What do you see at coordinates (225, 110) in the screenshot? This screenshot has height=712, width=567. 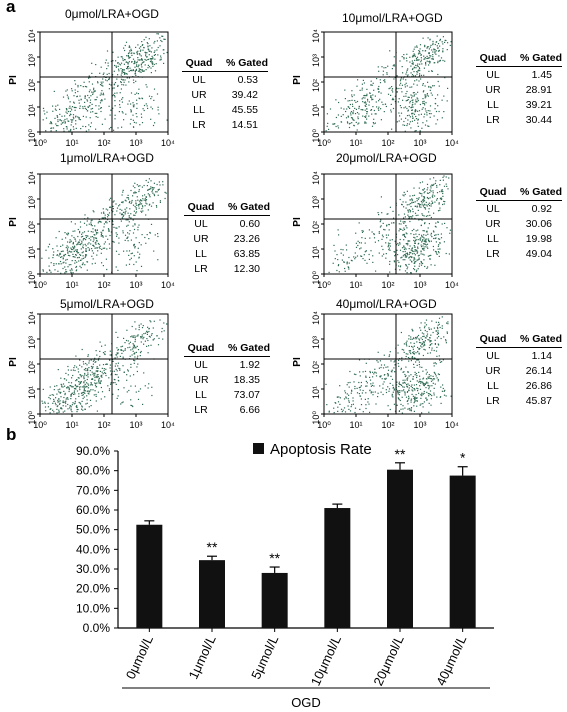 I see `quadrant-row: LL 45.55` at bounding box center [225, 110].